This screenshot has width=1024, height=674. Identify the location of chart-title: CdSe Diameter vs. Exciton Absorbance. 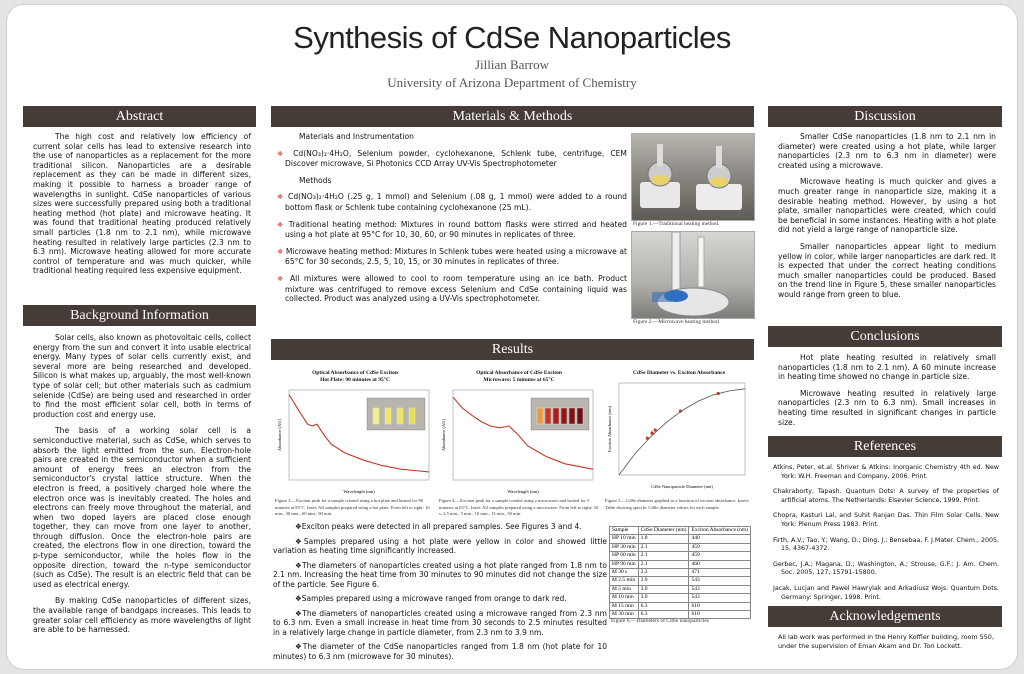
(679, 373).